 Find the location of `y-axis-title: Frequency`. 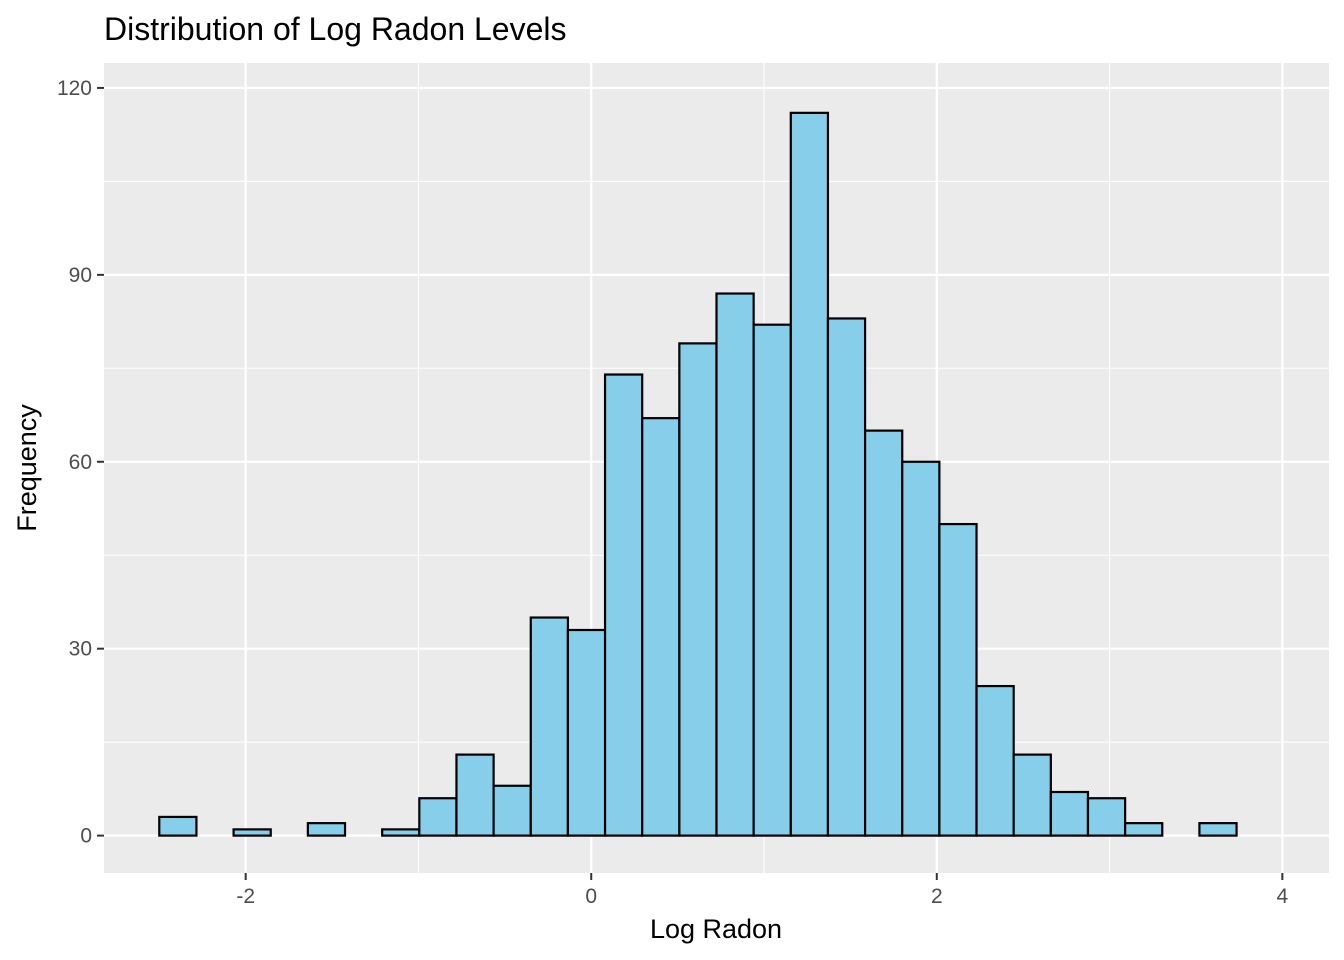

y-axis-title: Frequency is located at coordinates (27, 468).